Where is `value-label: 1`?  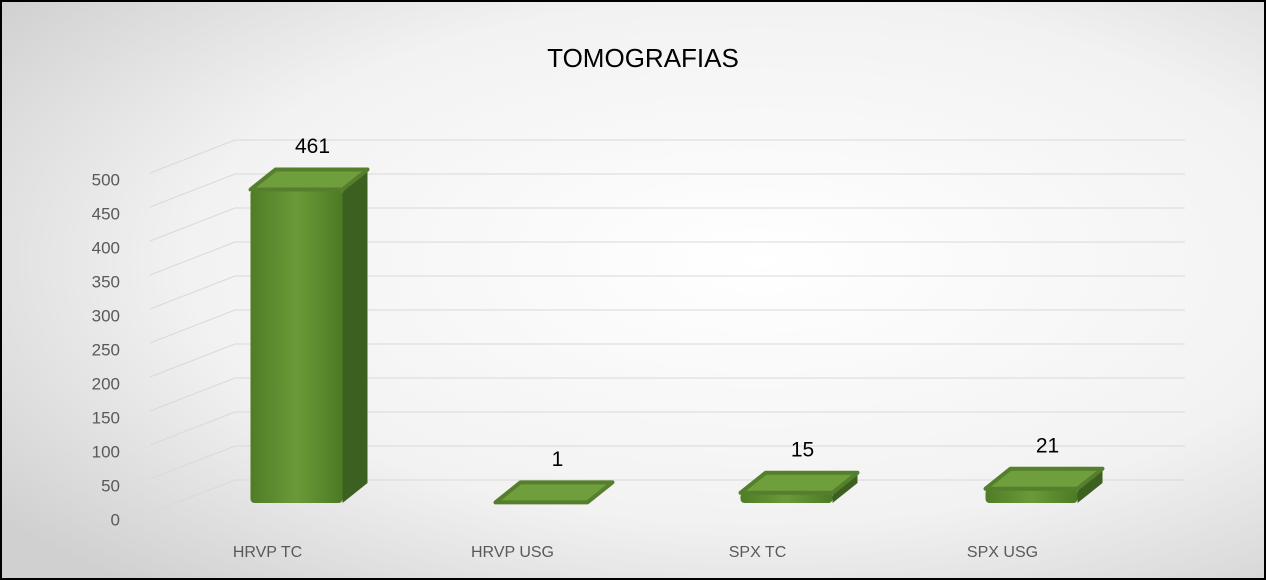
value-label: 1 is located at coordinates (558, 459).